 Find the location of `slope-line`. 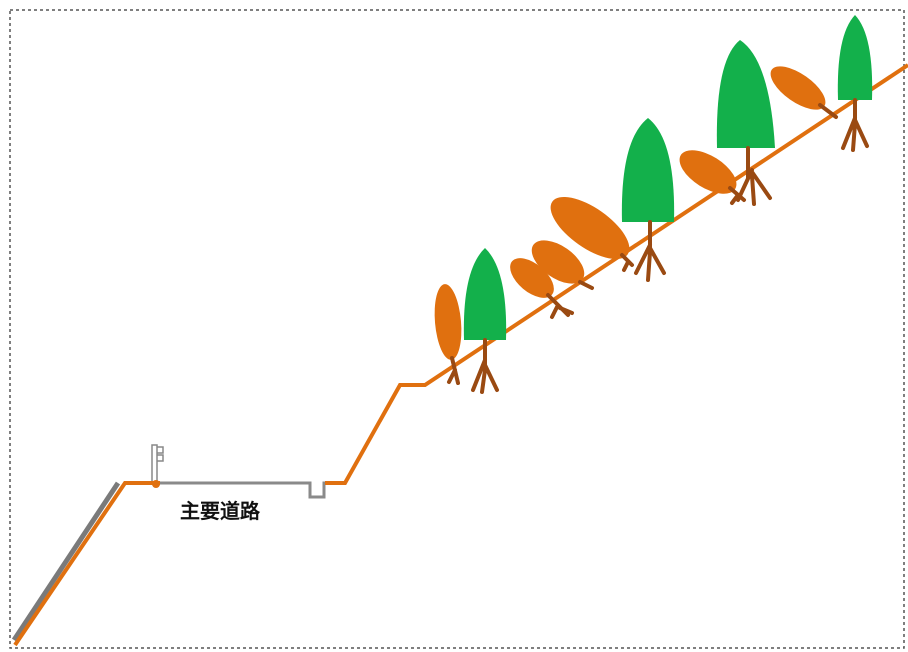

slope-line is located at coordinates (86, 564).